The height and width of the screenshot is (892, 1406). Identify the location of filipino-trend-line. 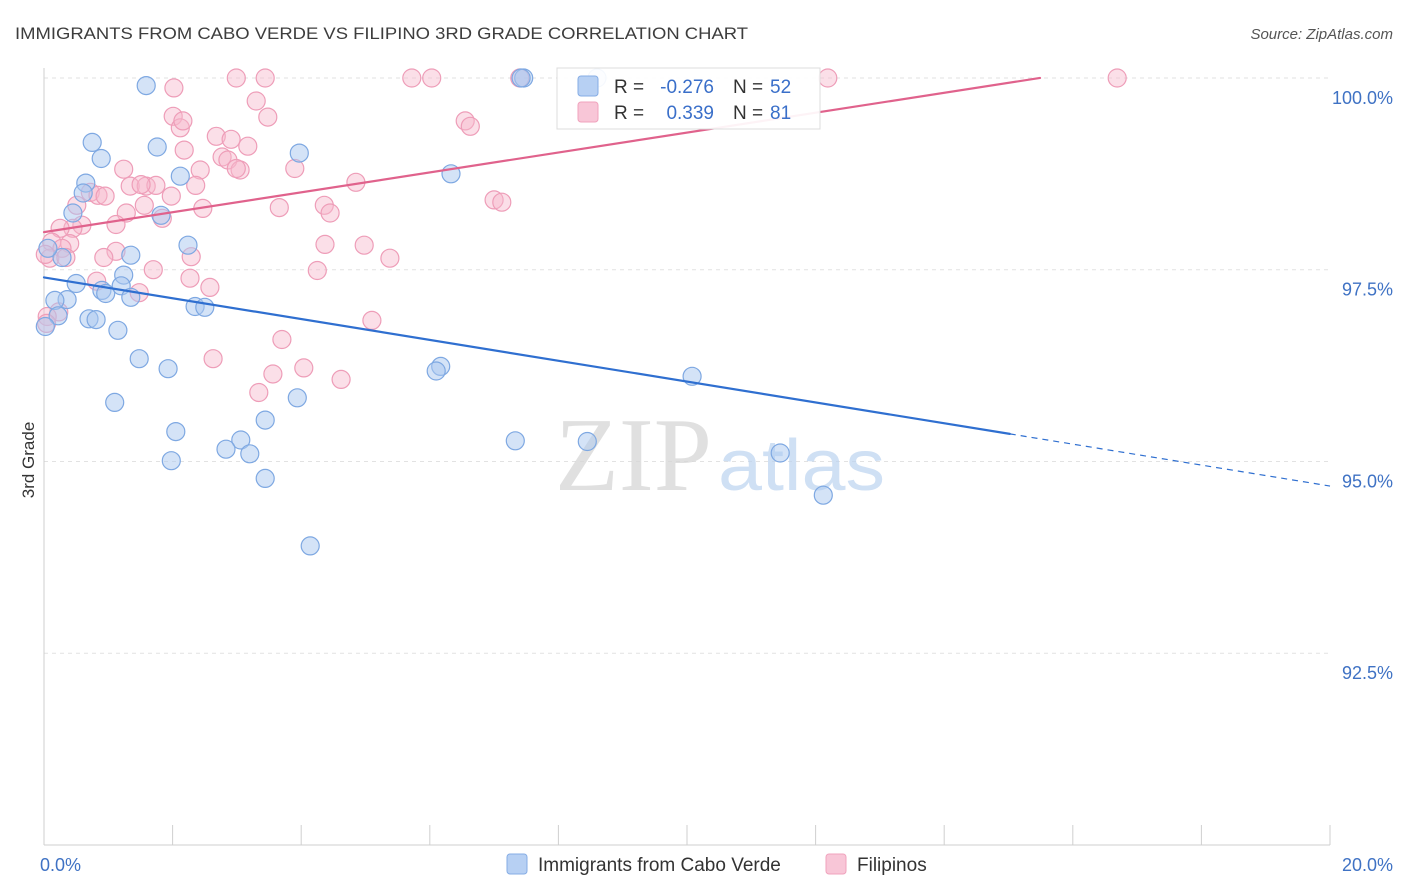
(542, 155).